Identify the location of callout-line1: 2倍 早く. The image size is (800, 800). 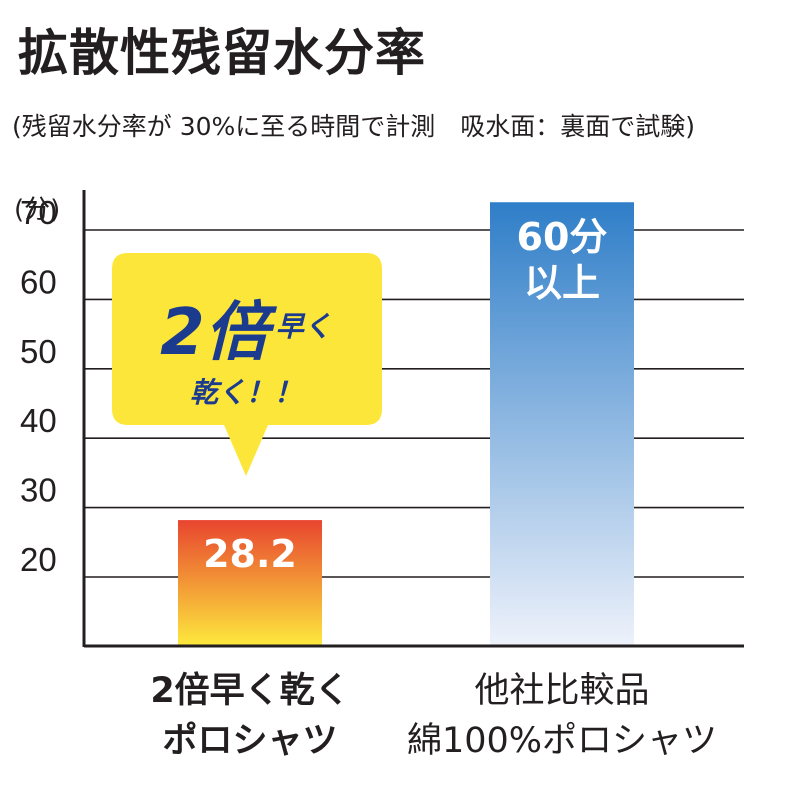
(246, 333).